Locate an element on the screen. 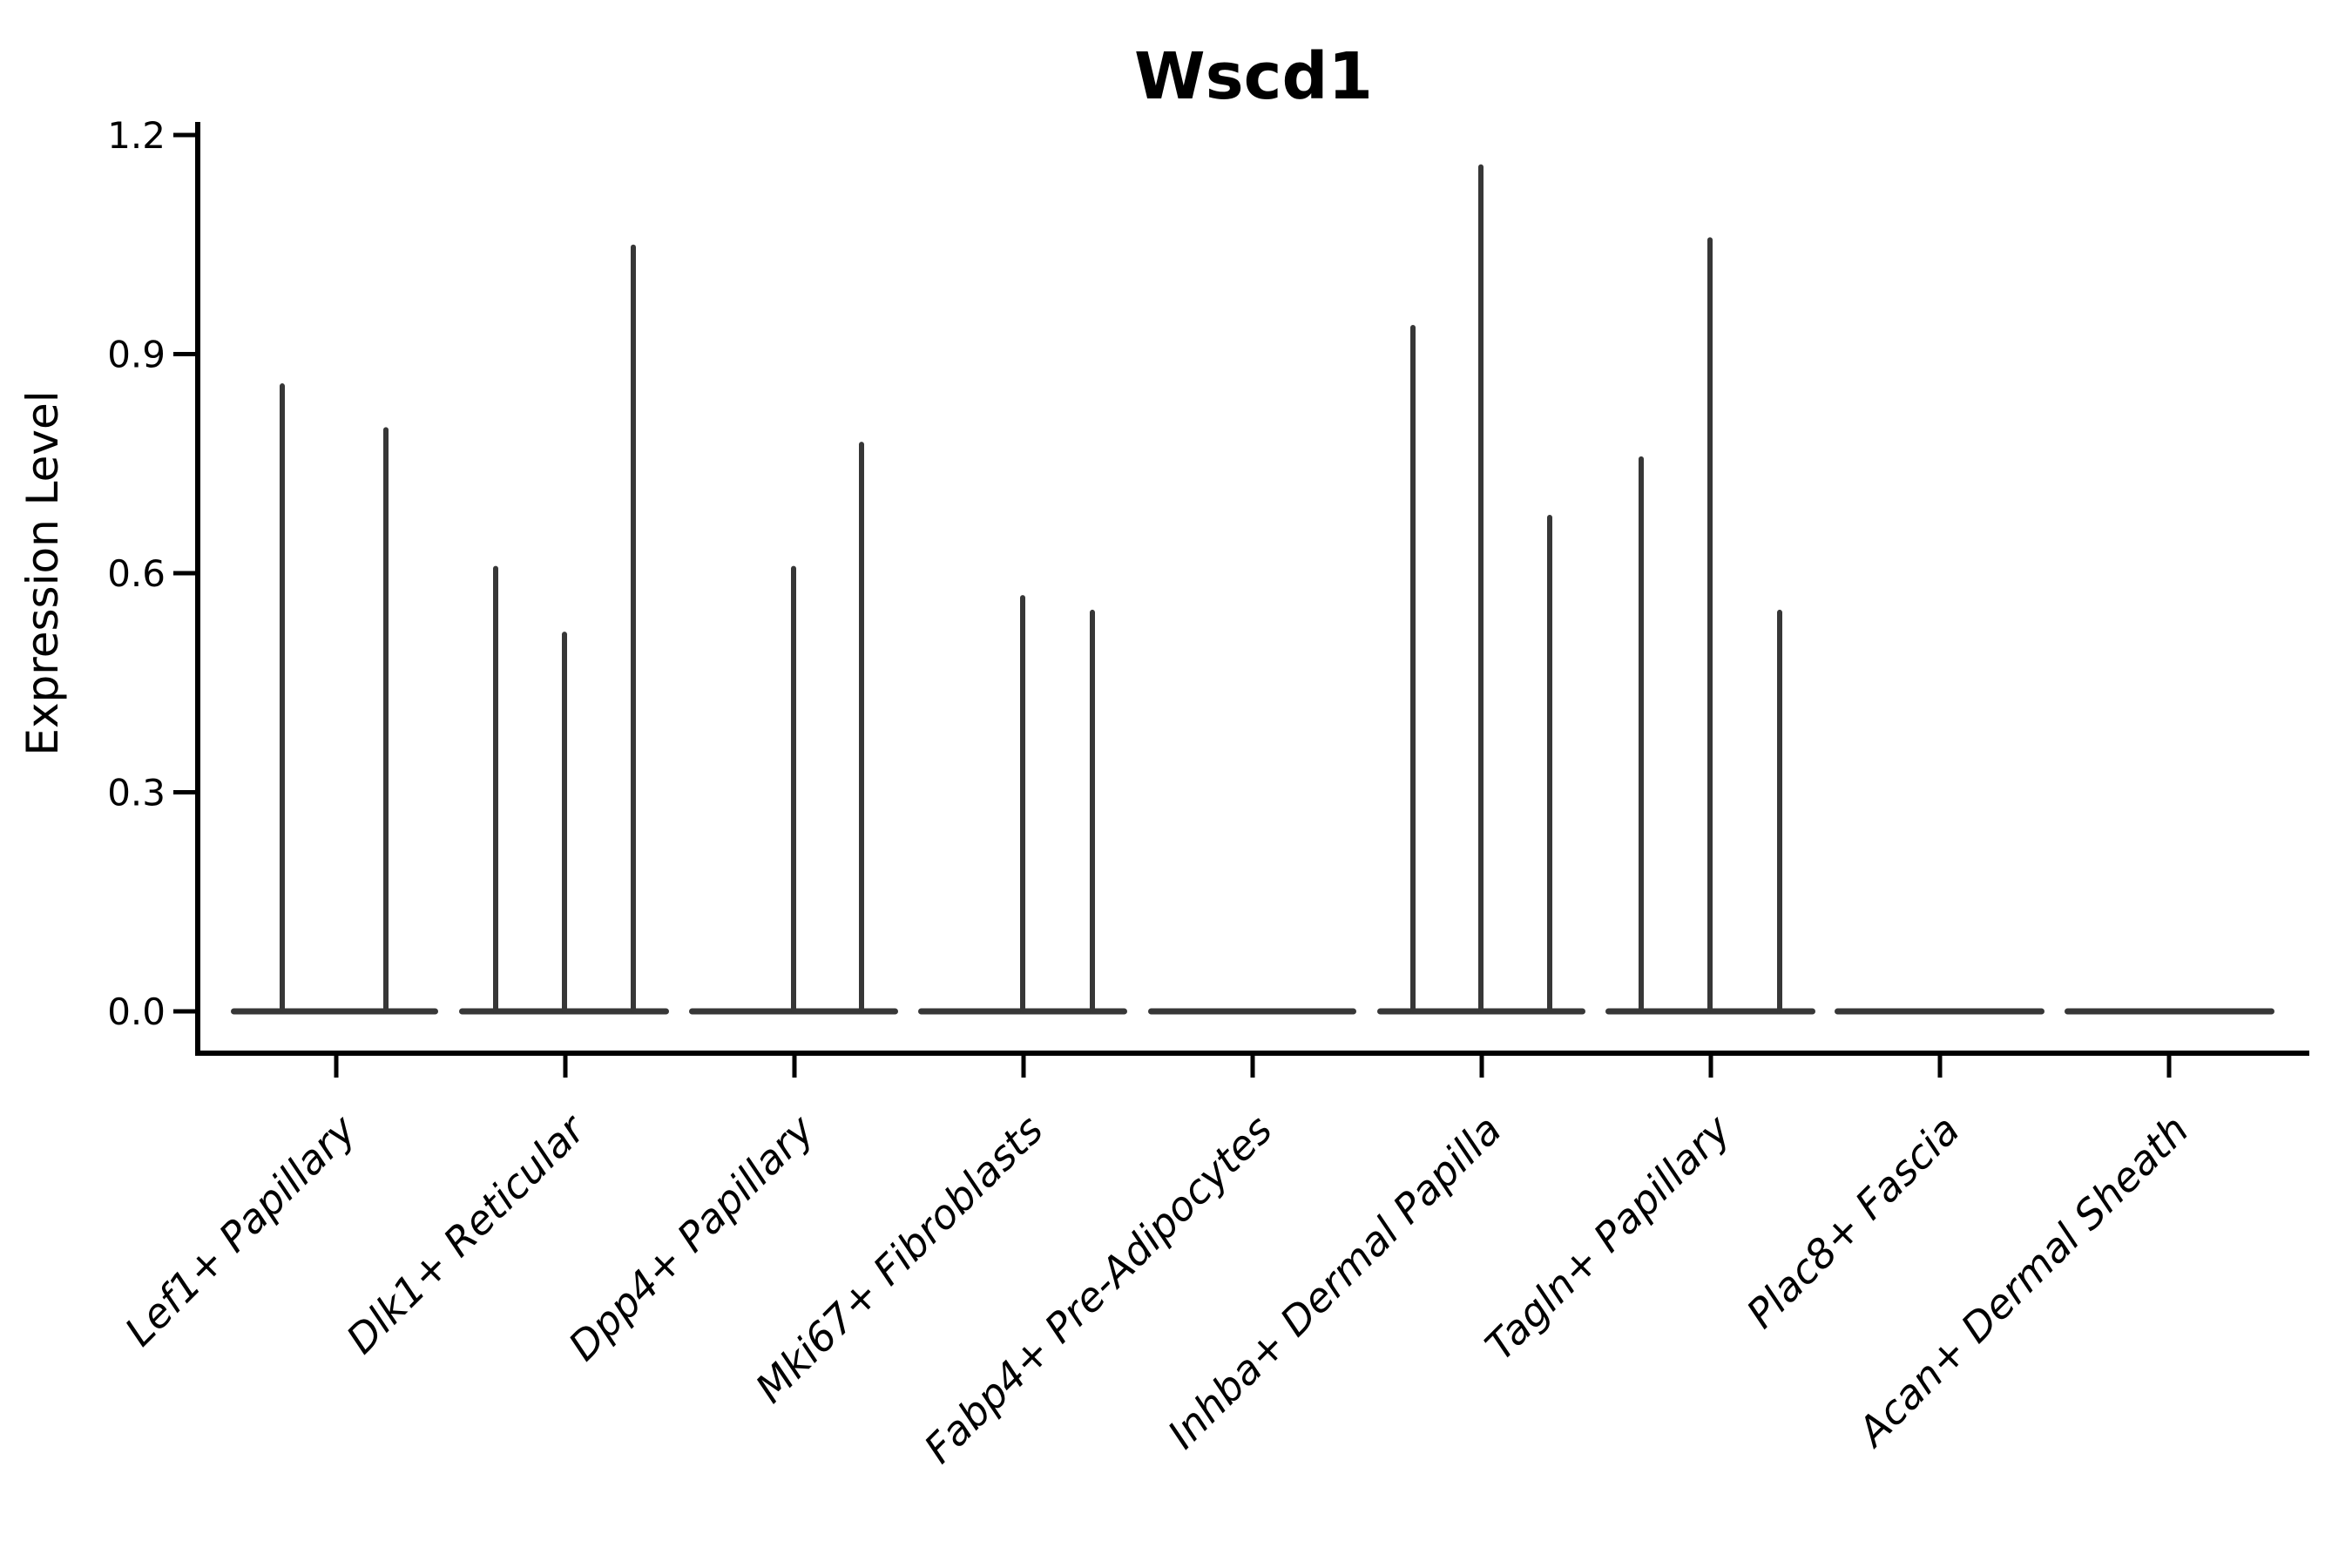  y-tick-label: 0.6 is located at coordinates (136, 574).